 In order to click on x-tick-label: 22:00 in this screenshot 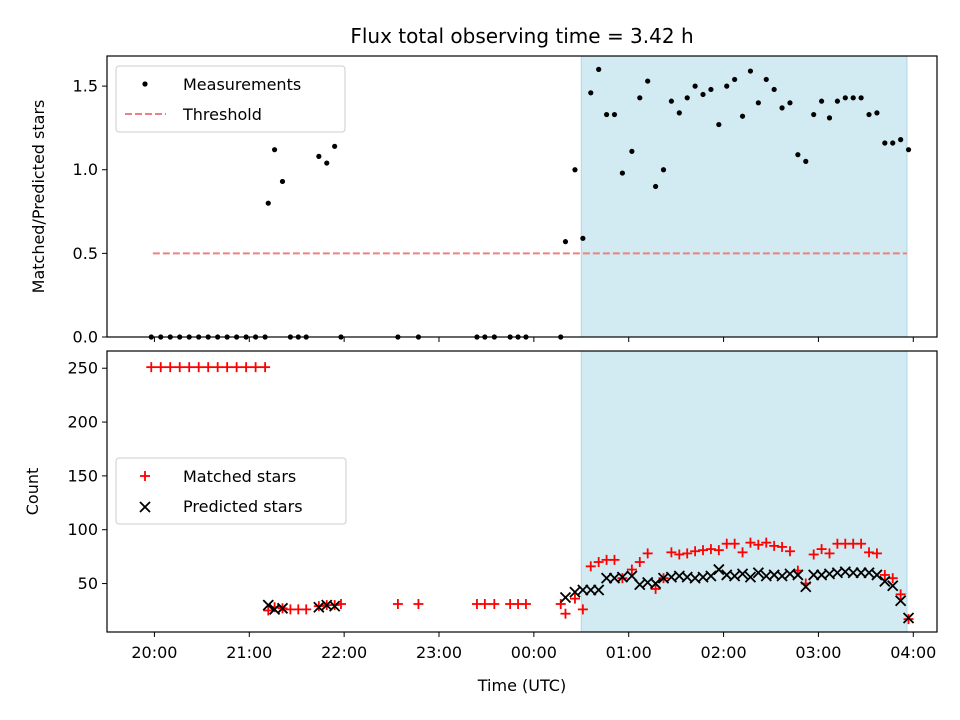, I will do `click(344, 652)`.